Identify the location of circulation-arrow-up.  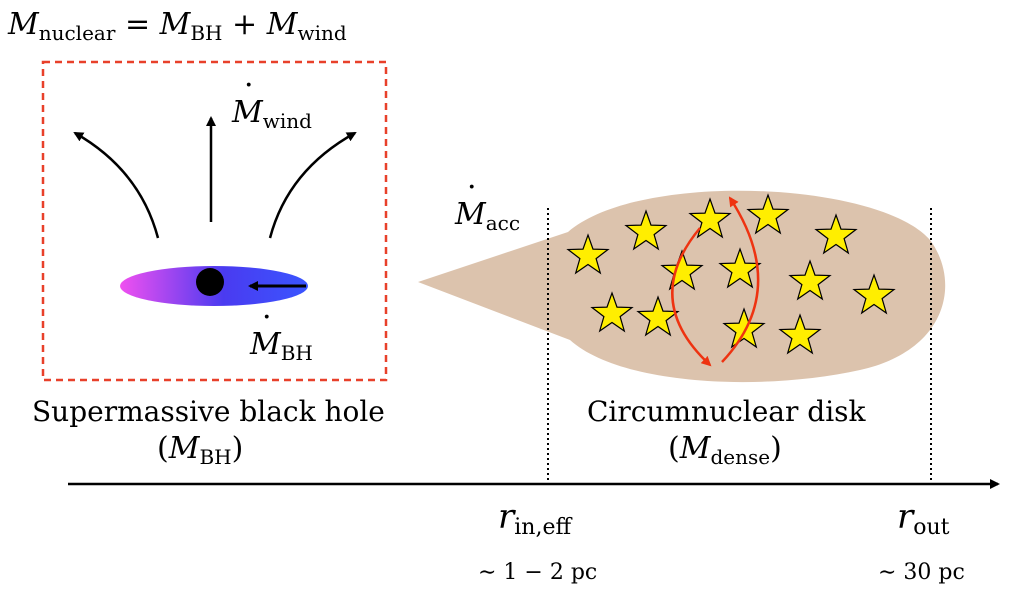
(740, 279).